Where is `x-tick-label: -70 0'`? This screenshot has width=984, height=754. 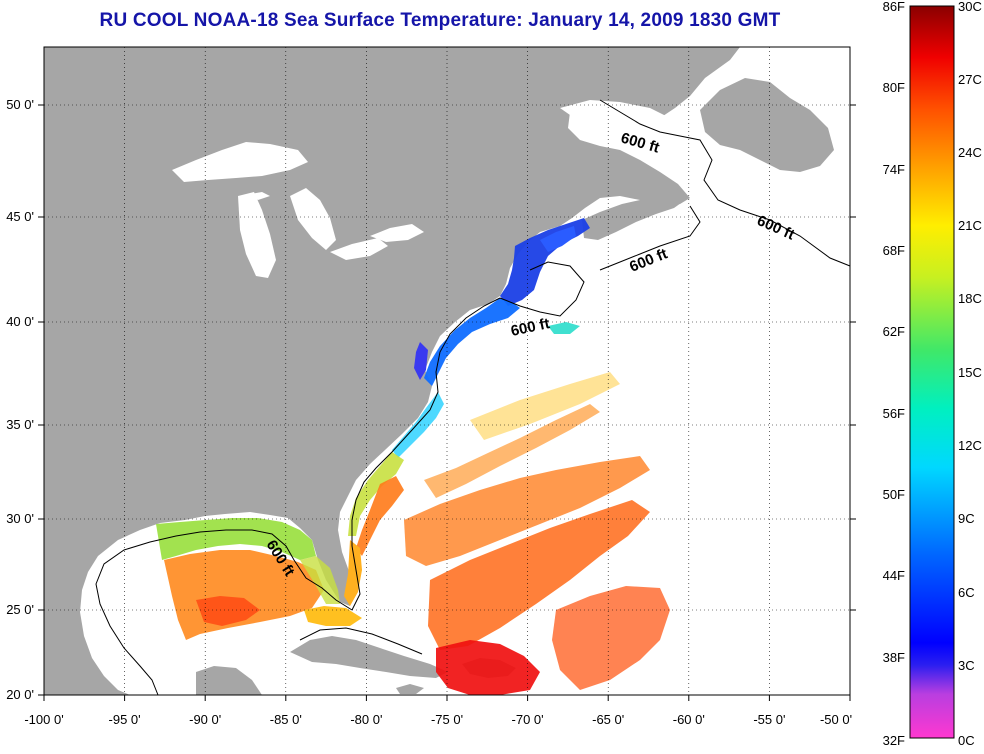
x-tick-label: -70 0' is located at coordinates (528, 719).